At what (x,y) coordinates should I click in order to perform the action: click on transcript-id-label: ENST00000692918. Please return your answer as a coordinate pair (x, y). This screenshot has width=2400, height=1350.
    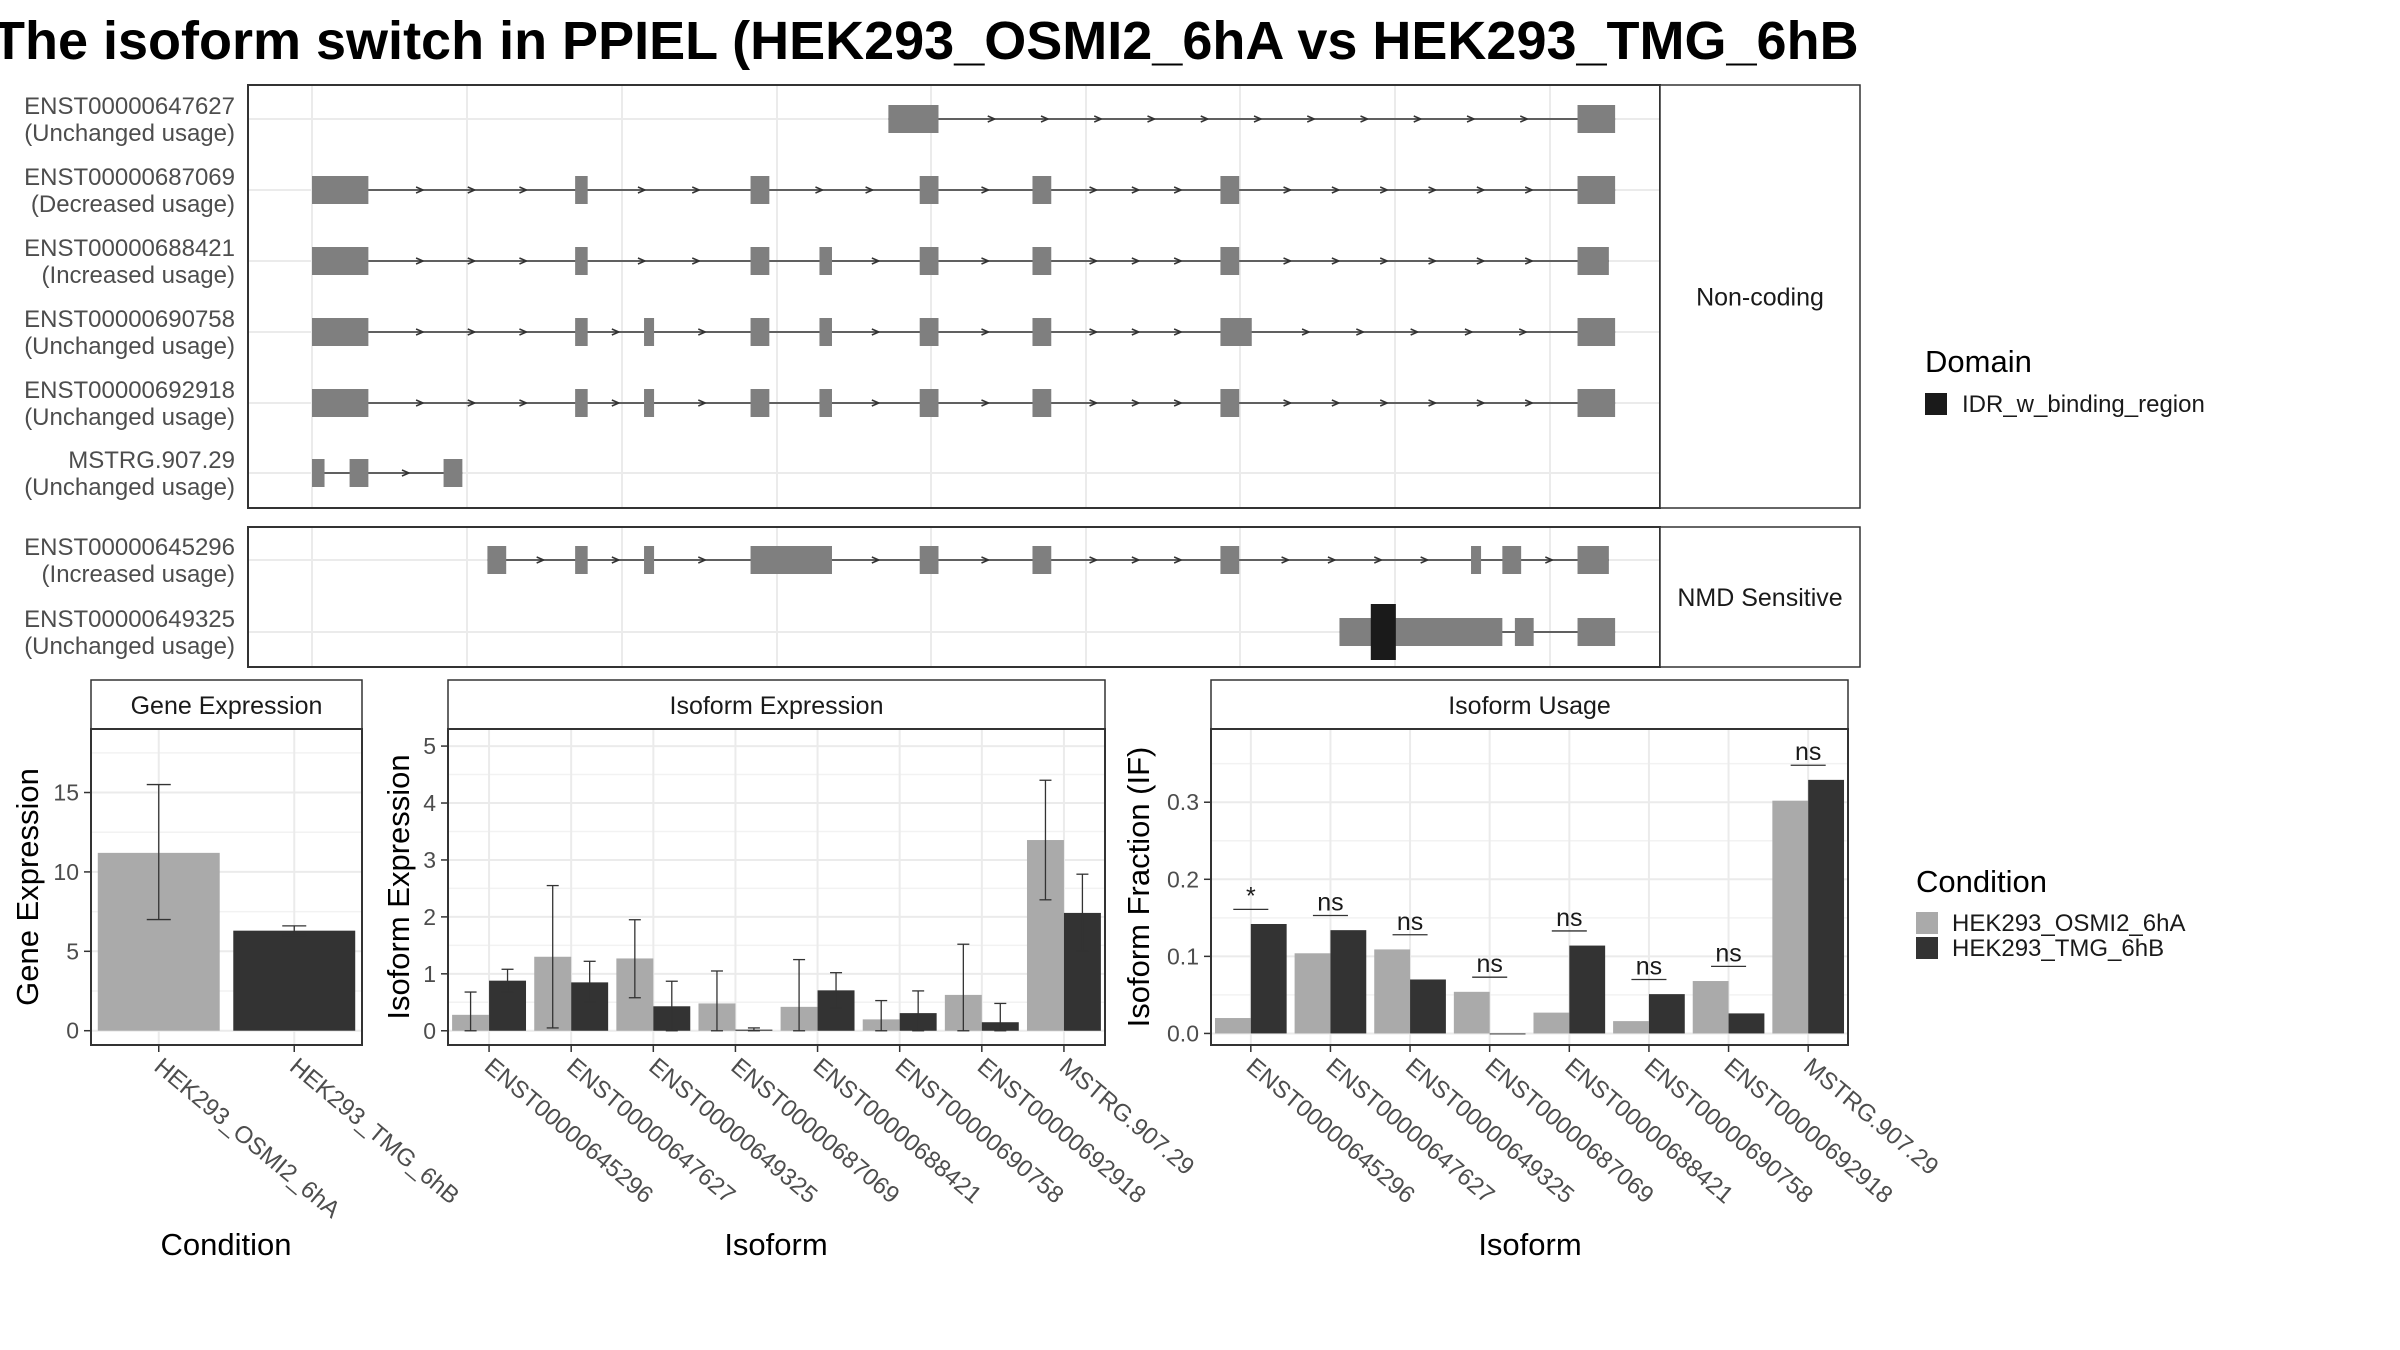
    Looking at the image, I should click on (129, 390).